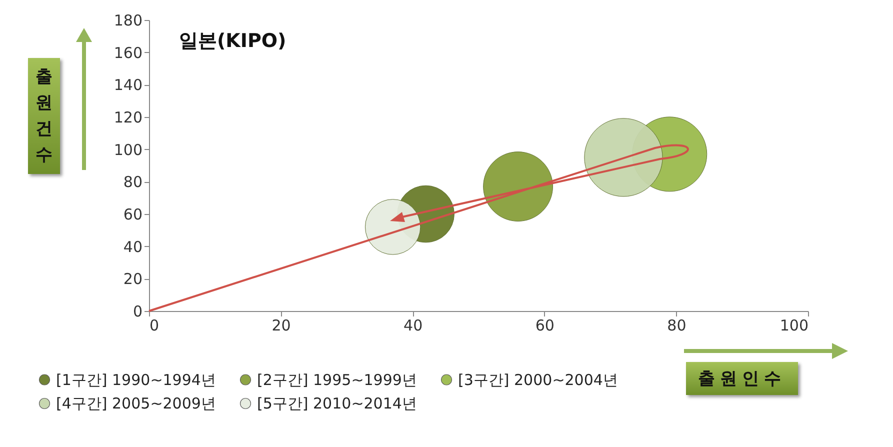 This screenshot has width=893, height=447. I want to click on y-tick-label: 20, so click(132, 279).